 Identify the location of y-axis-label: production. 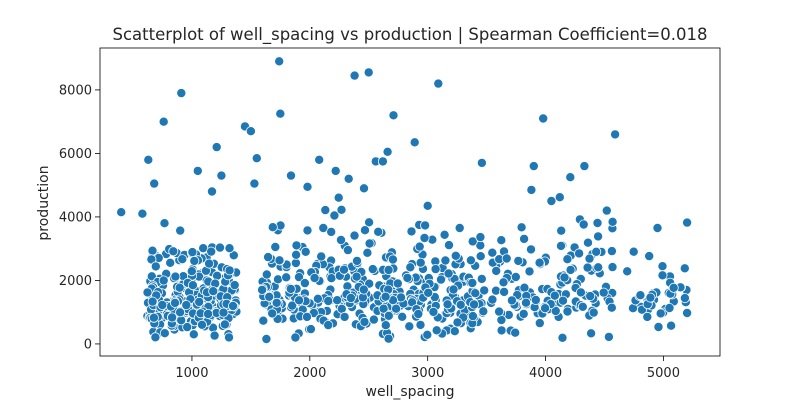
(44, 202).